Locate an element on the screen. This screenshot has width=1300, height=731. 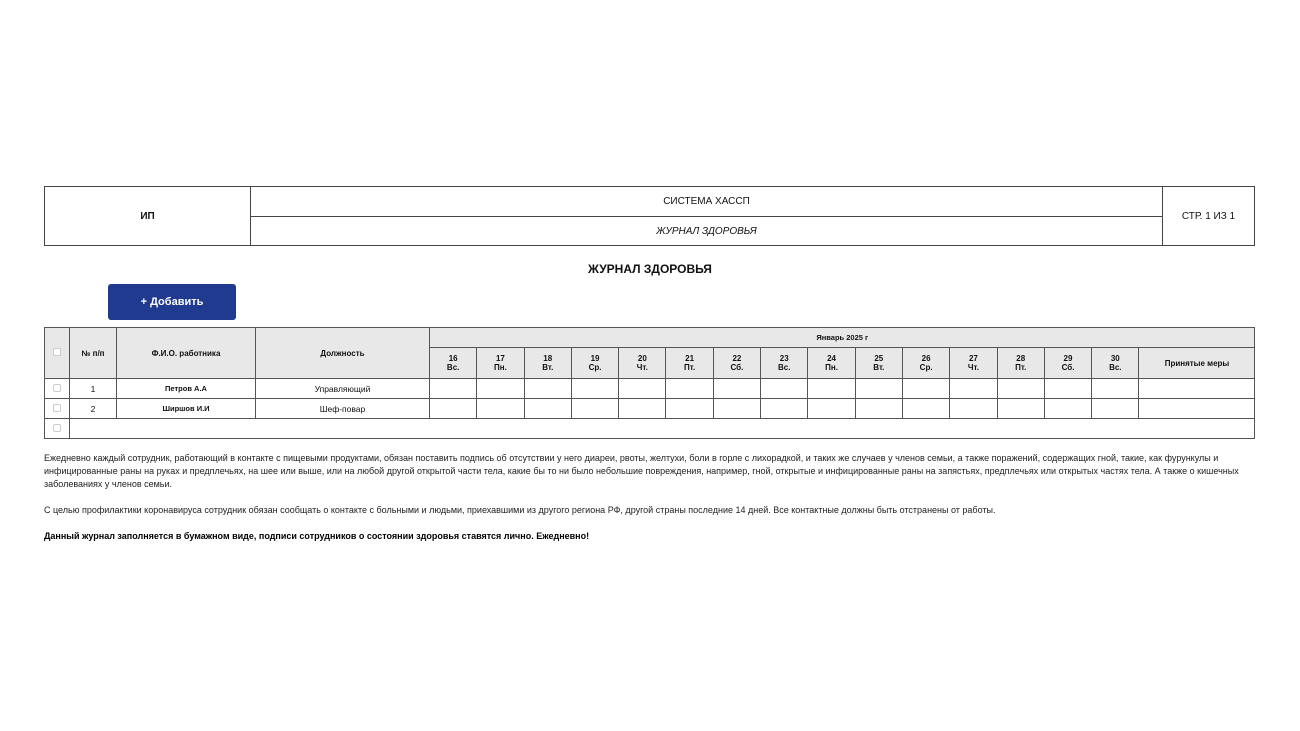
day-number: 16 is located at coordinates (453, 358).